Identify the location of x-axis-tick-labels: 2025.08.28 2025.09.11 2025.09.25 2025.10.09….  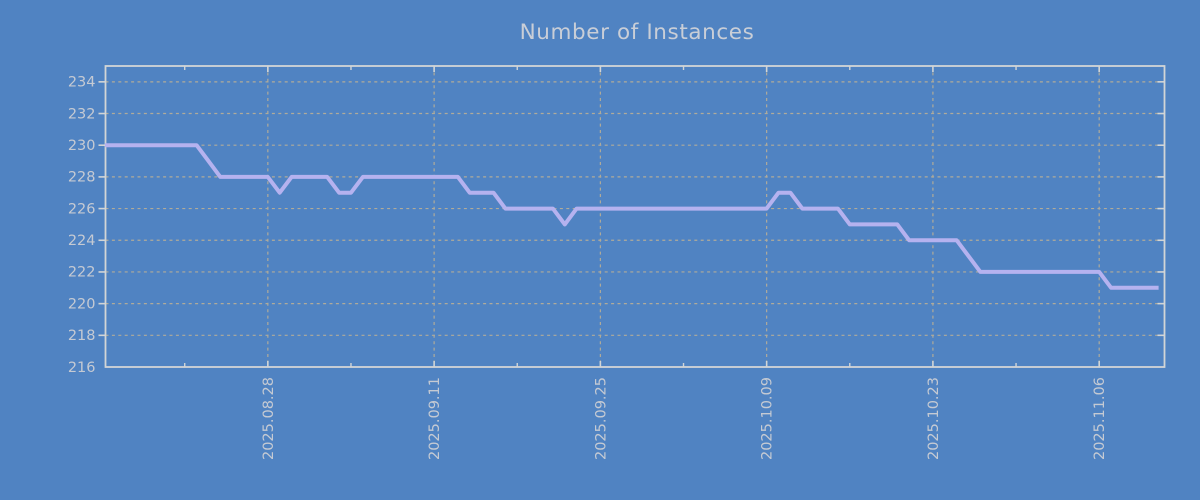
(684, 418).